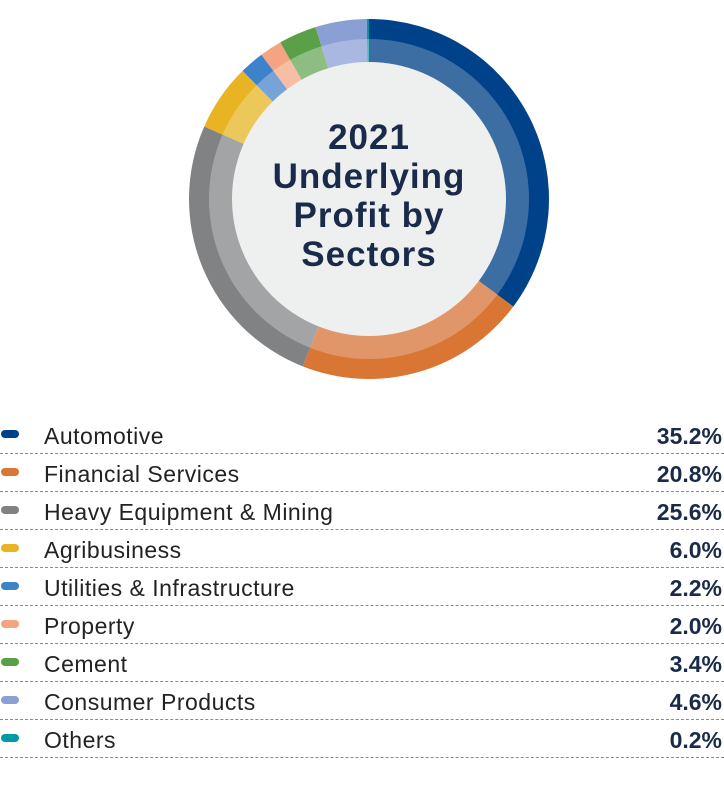 This screenshot has width=724, height=796. I want to click on legend-item-agribusiness: Agribusiness 6.0%, so click(362, 549).